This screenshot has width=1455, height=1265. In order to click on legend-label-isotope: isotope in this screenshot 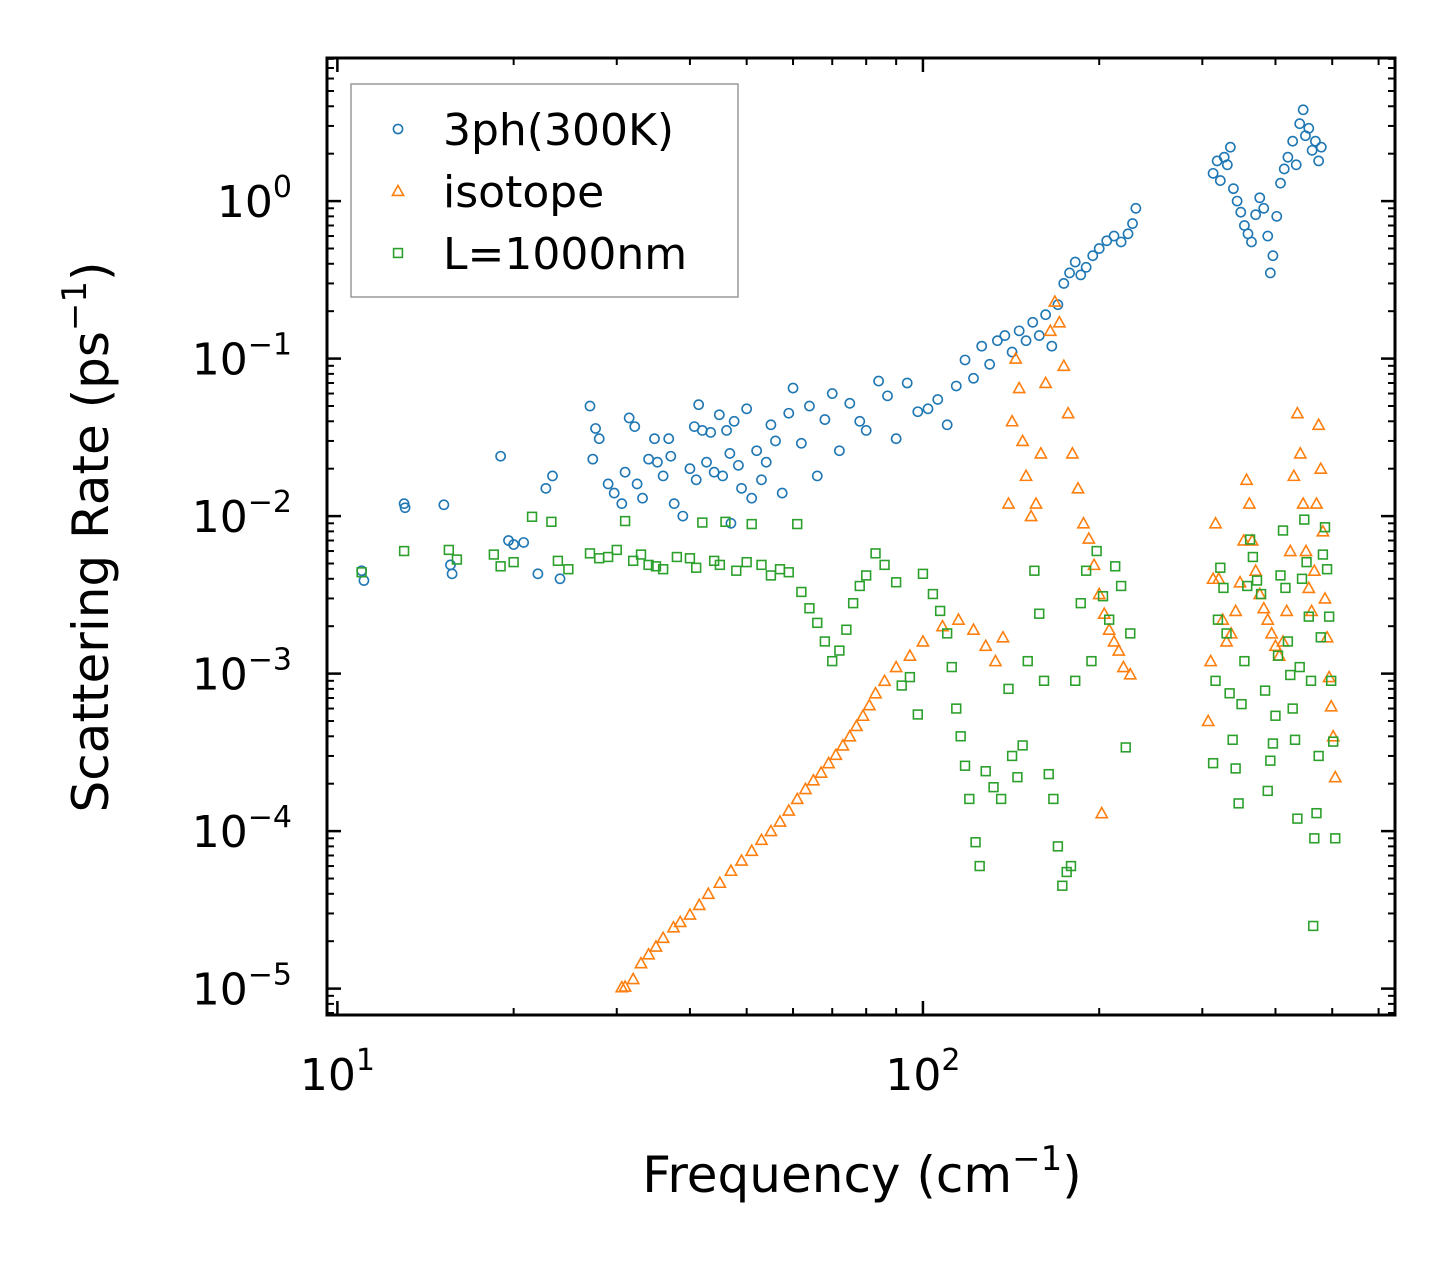, I will do `click(523, 192)`.